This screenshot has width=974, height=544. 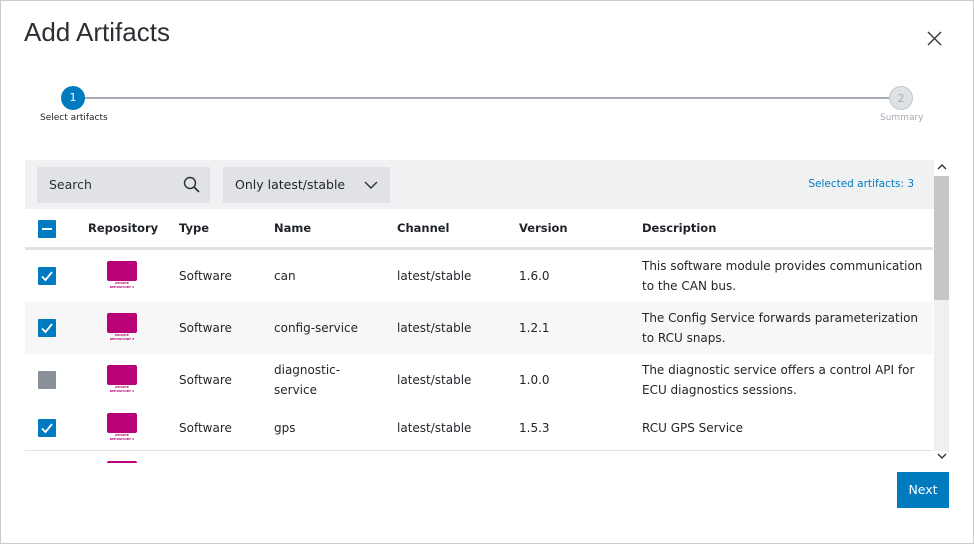 I want to click on cell-name: gps, so click(x=324, y=428).